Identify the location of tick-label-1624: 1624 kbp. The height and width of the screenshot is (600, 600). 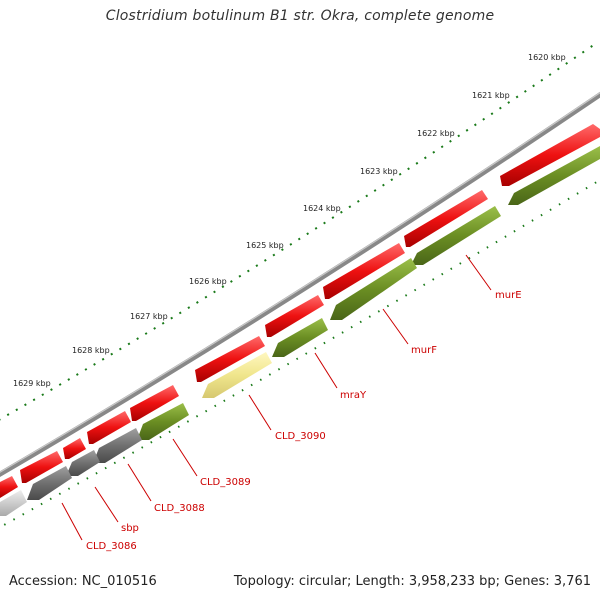
(322, 208).